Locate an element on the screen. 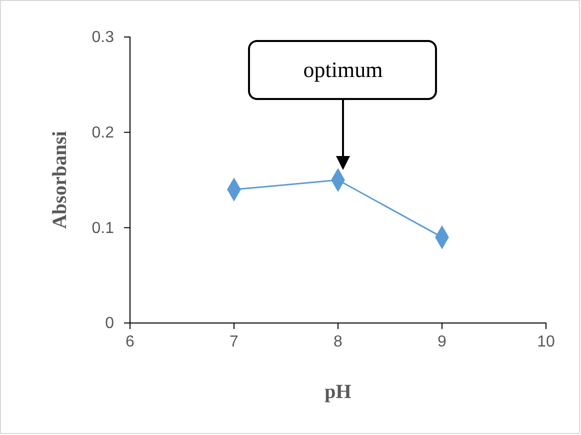 The image size is (581, 435). x-tick-label: 6 is located at coordinates (130, 341).